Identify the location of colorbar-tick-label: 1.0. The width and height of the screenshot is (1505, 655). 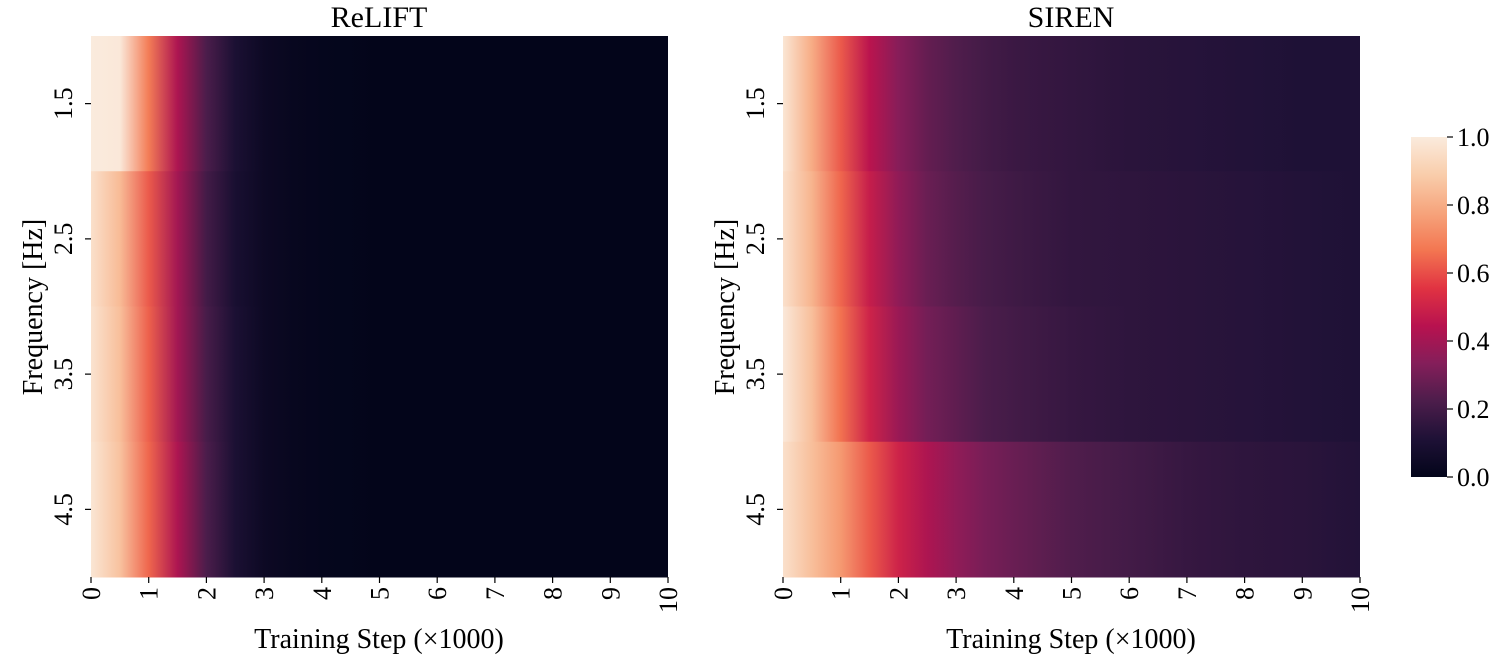
(1473, 137).